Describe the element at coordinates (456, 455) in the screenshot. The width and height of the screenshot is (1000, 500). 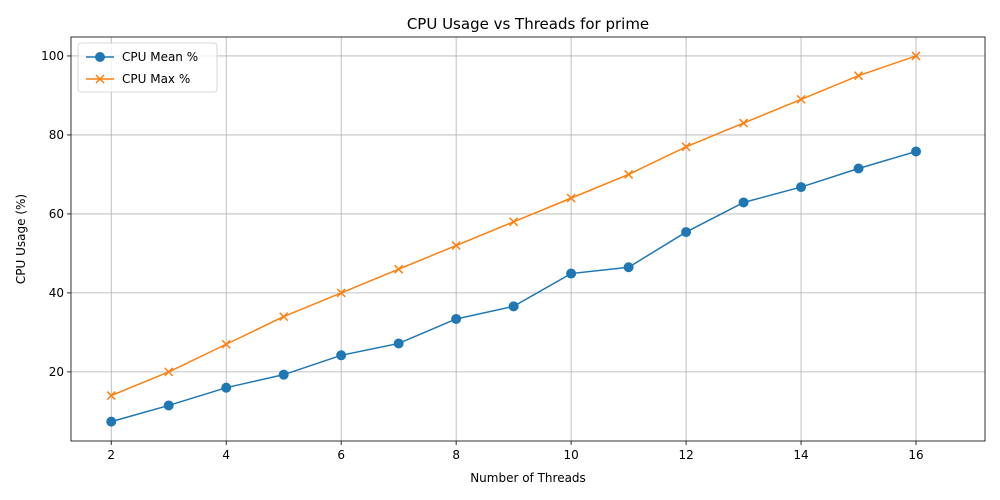
I see `x-tick-label: 8` at that location.